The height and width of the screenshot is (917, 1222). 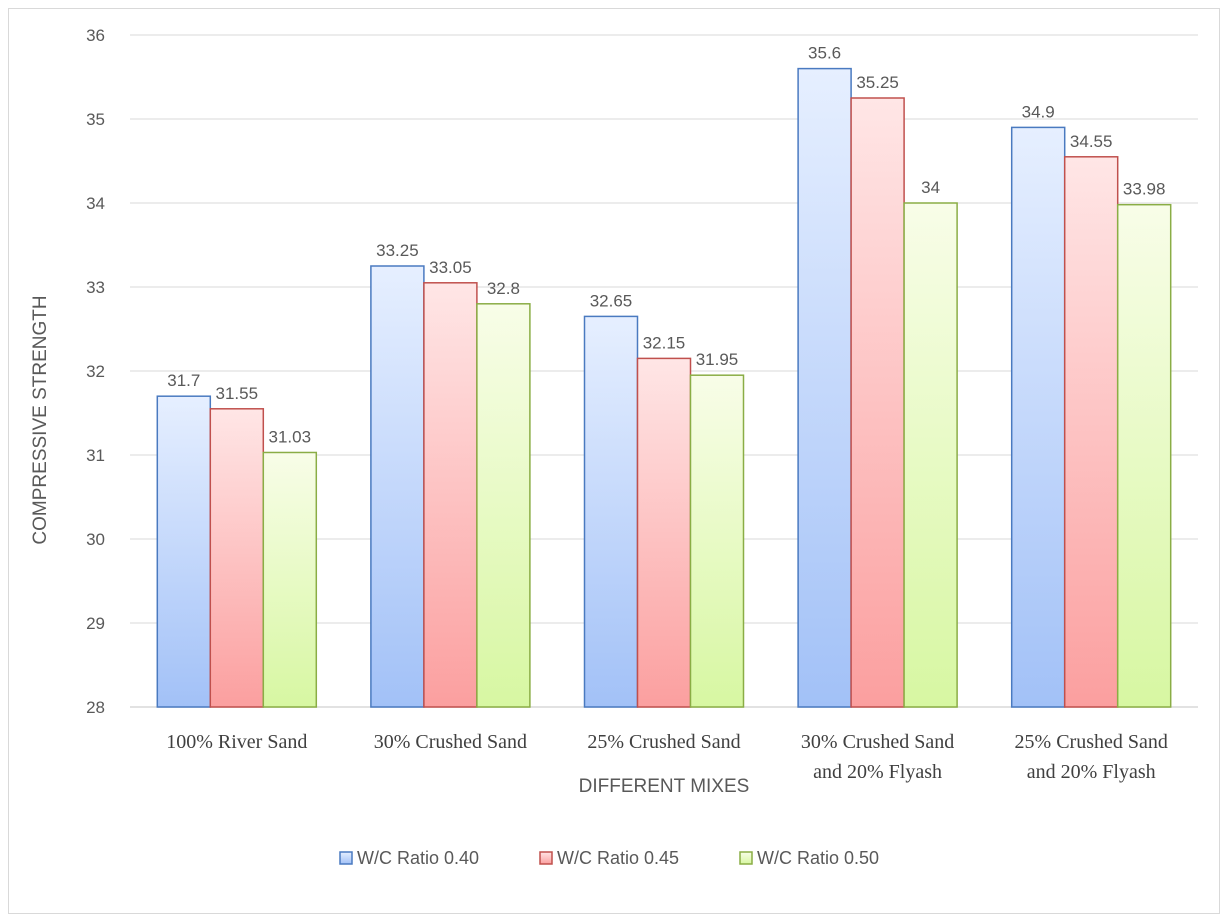 What do you see at coordinates (818, 858) in the screenshot?
I see `legend-label: W/C Ratio 0.50` at bounding box center [818, 858].